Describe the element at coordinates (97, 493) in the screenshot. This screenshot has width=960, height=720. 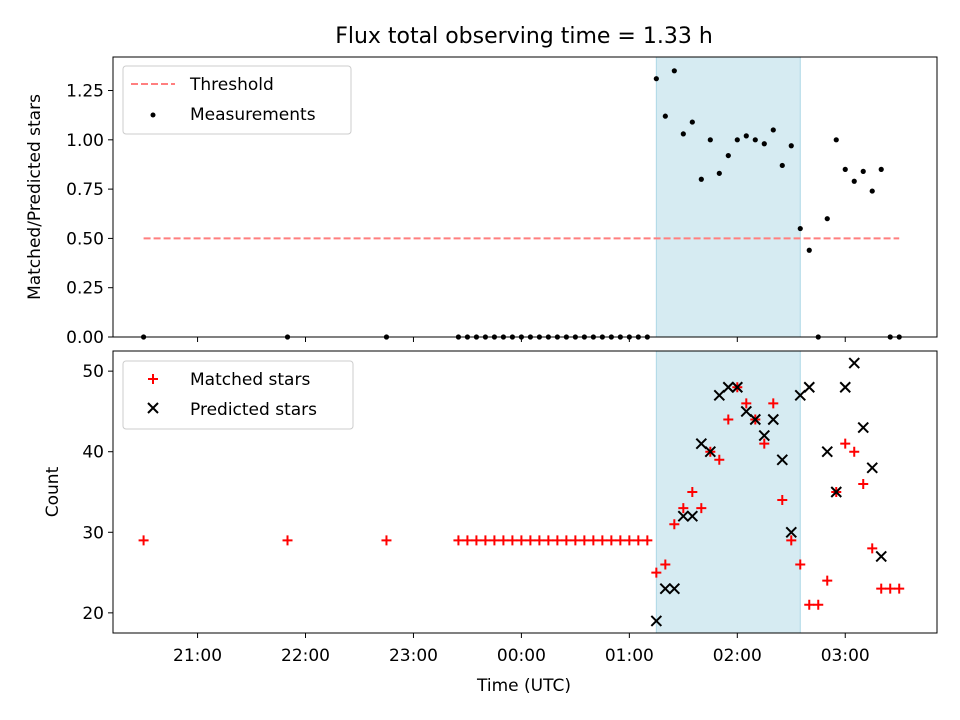
I see `bottom-y-ticks: 20 30 40 50` at that location.